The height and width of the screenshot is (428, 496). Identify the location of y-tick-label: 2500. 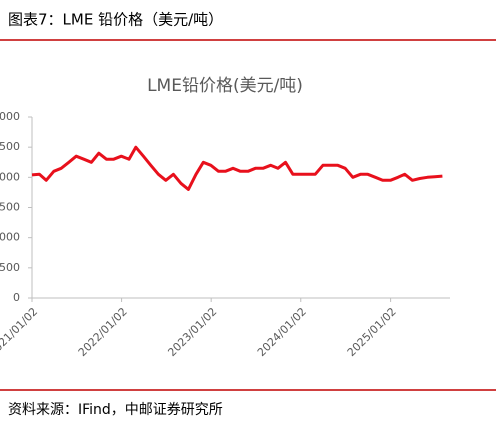
(10, 146).